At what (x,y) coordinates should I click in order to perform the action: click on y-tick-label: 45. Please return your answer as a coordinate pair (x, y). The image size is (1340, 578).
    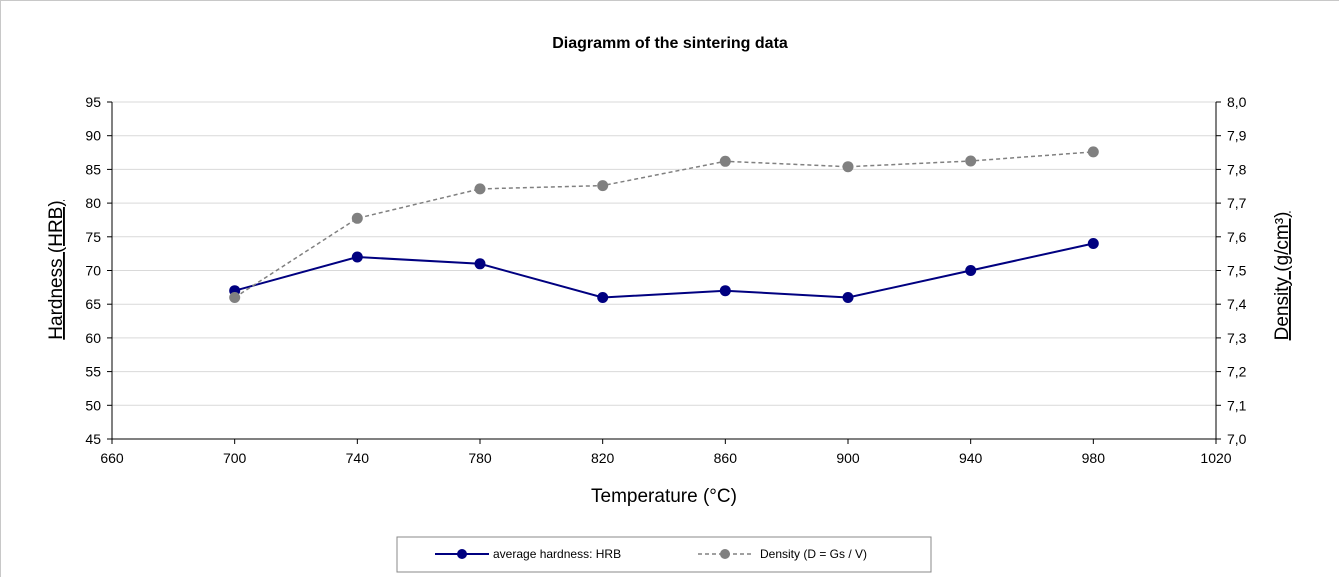
    Looking at the image, I should click on (93, 439).